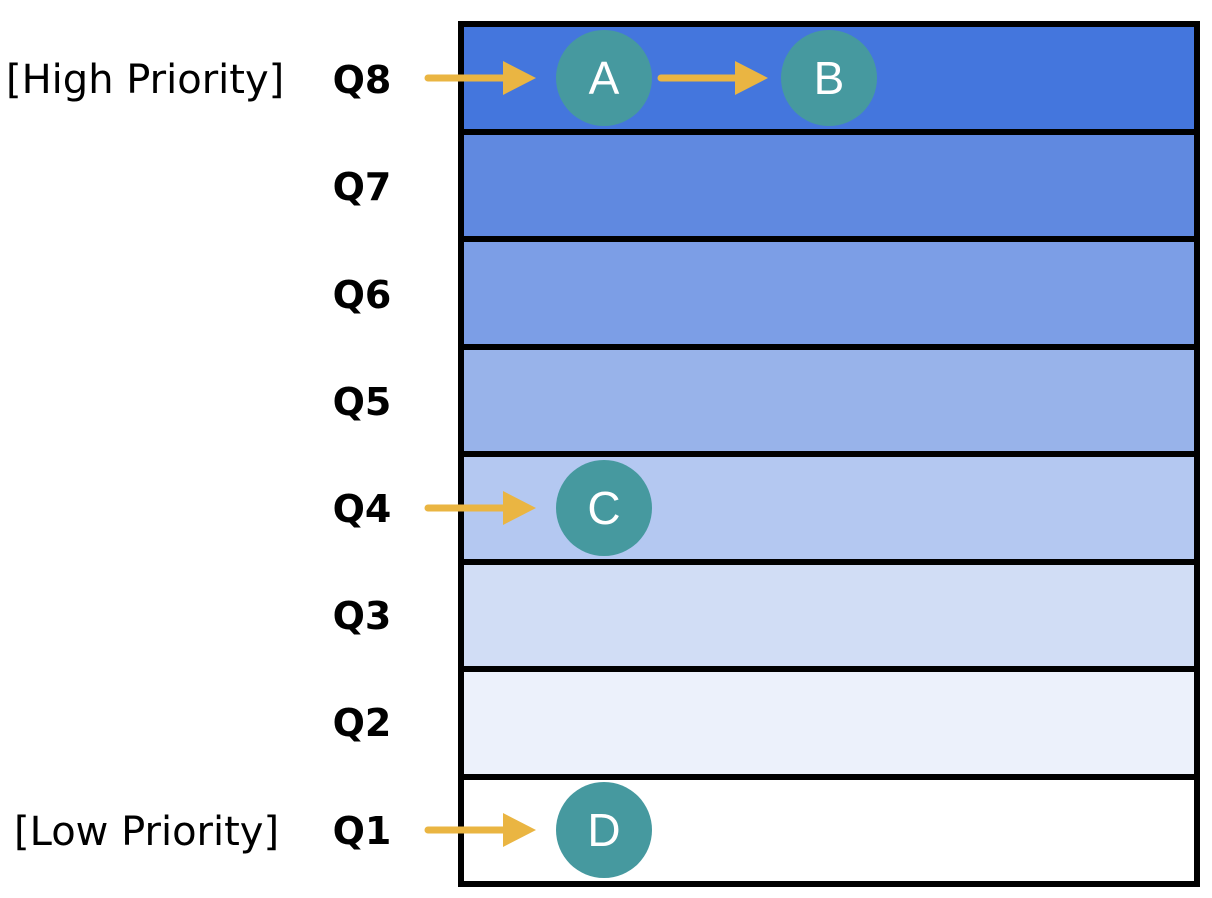 This screenshot has width=1212, height=898. What do you see at coordinates (604, 78) in the screenshot?
I see `node-a: A` at bounding box center [604, 78].